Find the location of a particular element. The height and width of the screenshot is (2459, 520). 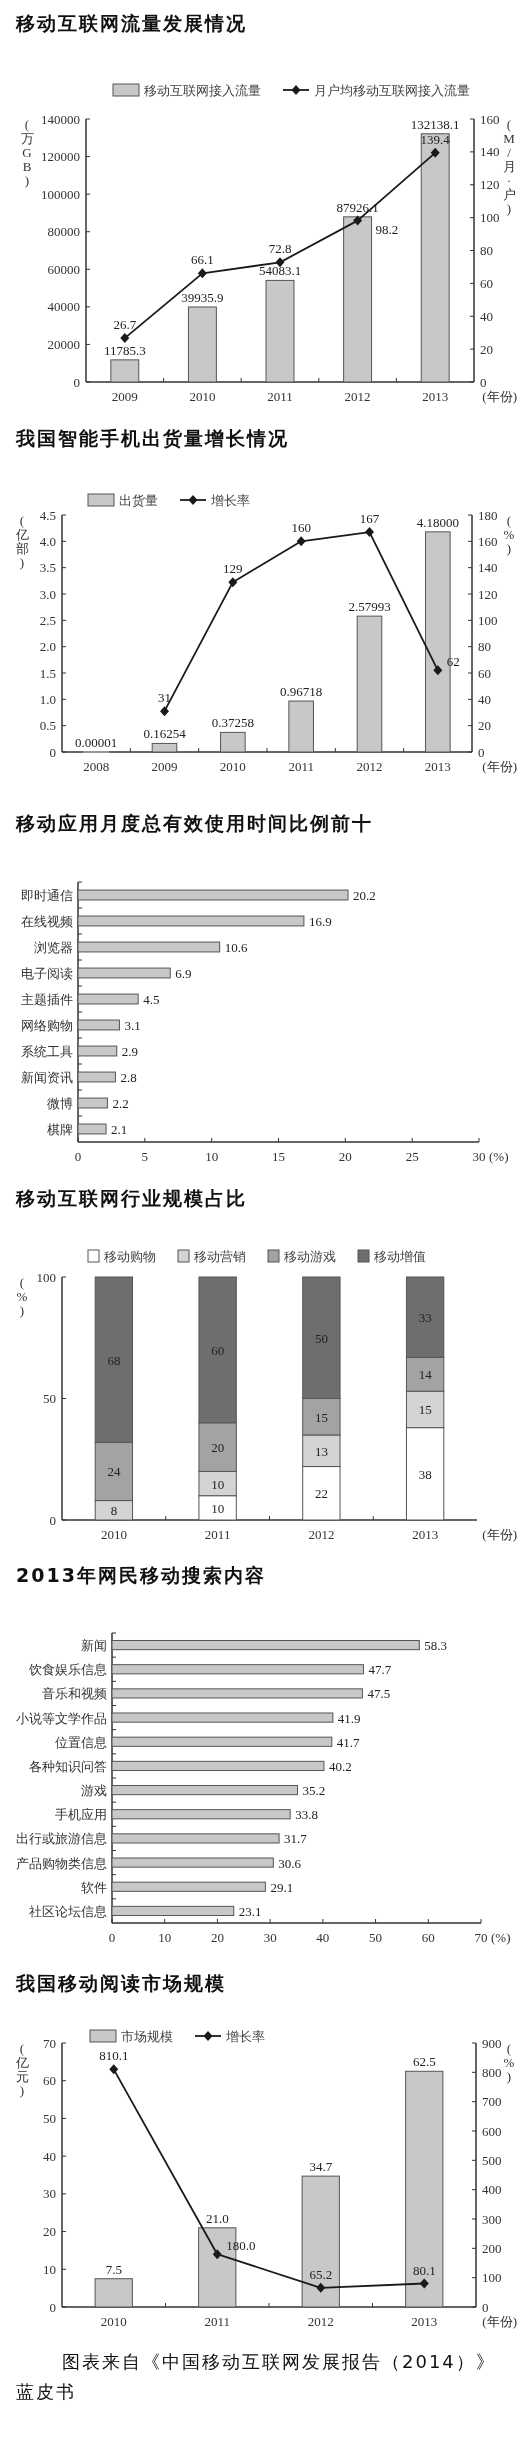

x-tick-label: 25 is located at coordinates (412, 1156).